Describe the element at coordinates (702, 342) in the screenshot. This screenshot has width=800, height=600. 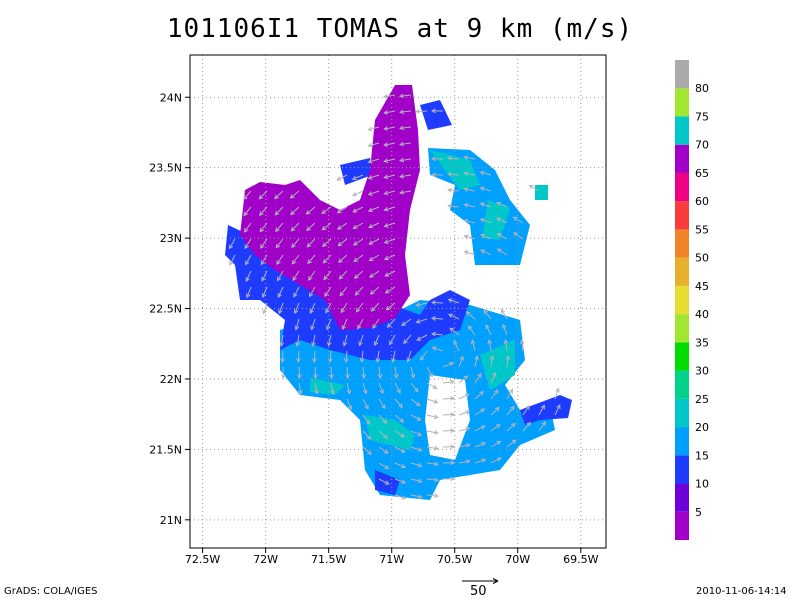
I see `colorbar-label: 35` at that location.